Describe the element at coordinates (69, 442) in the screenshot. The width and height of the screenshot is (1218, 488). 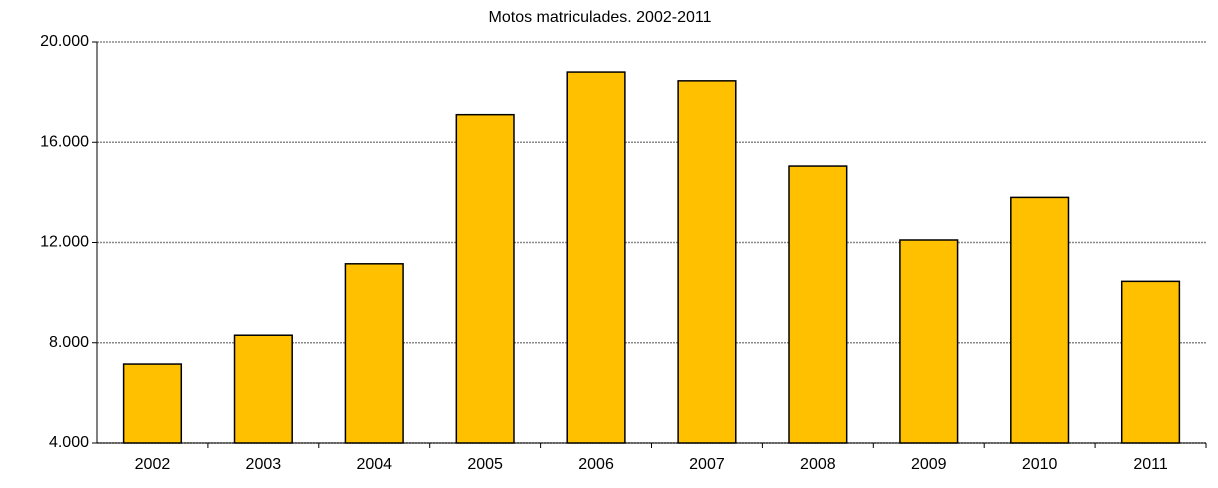
I see `y-tick-label: 4.000` at that location.